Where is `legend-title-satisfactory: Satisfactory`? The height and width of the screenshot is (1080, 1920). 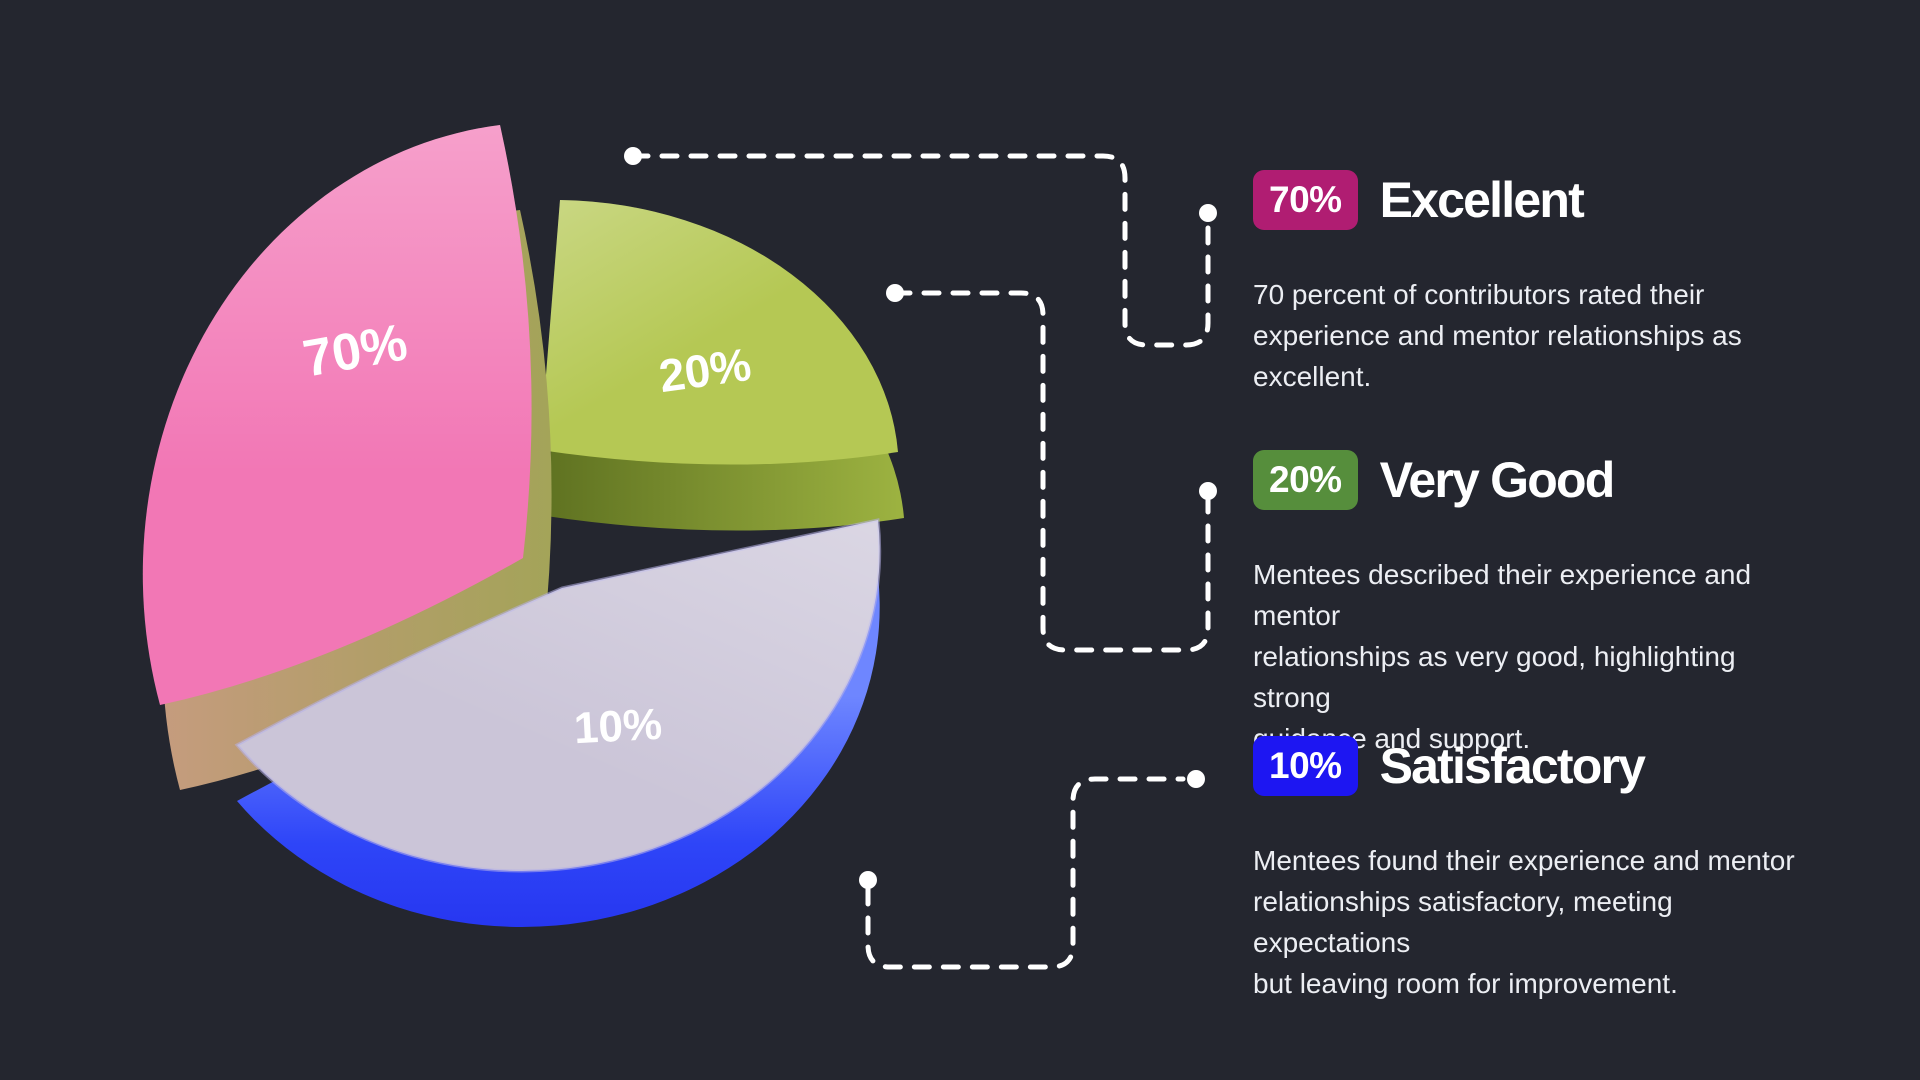
legend-title-satisfactory: Satisfactory is located at coordinates (1512, 766).